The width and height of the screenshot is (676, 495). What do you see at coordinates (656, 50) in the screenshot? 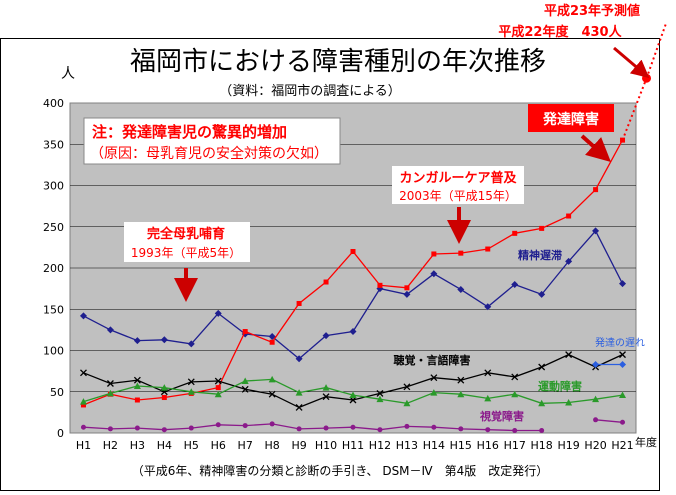
I see `prediction-line-extension` at bounding box center [656, 50].